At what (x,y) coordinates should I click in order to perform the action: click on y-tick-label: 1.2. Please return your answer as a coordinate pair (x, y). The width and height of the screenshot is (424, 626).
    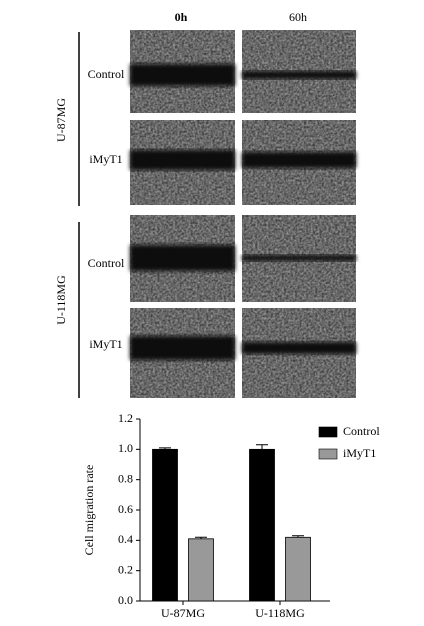
    Looking at the image, I should click on (125, 418).